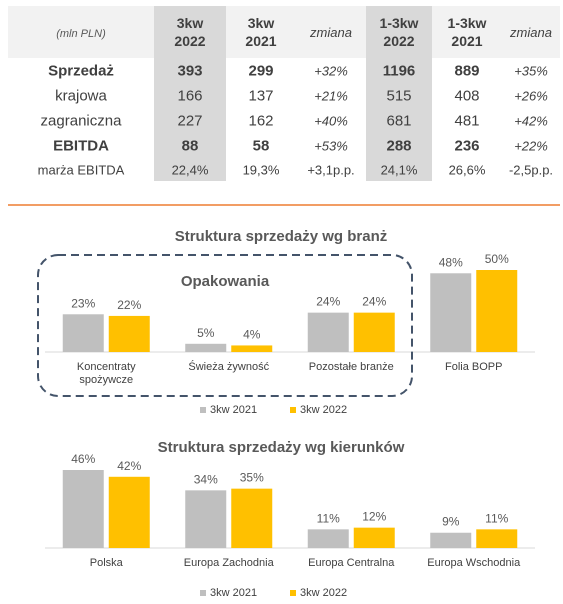  I want to click on chart-title: Struktura sprzedaży wg kierunków, so click(281, 447).